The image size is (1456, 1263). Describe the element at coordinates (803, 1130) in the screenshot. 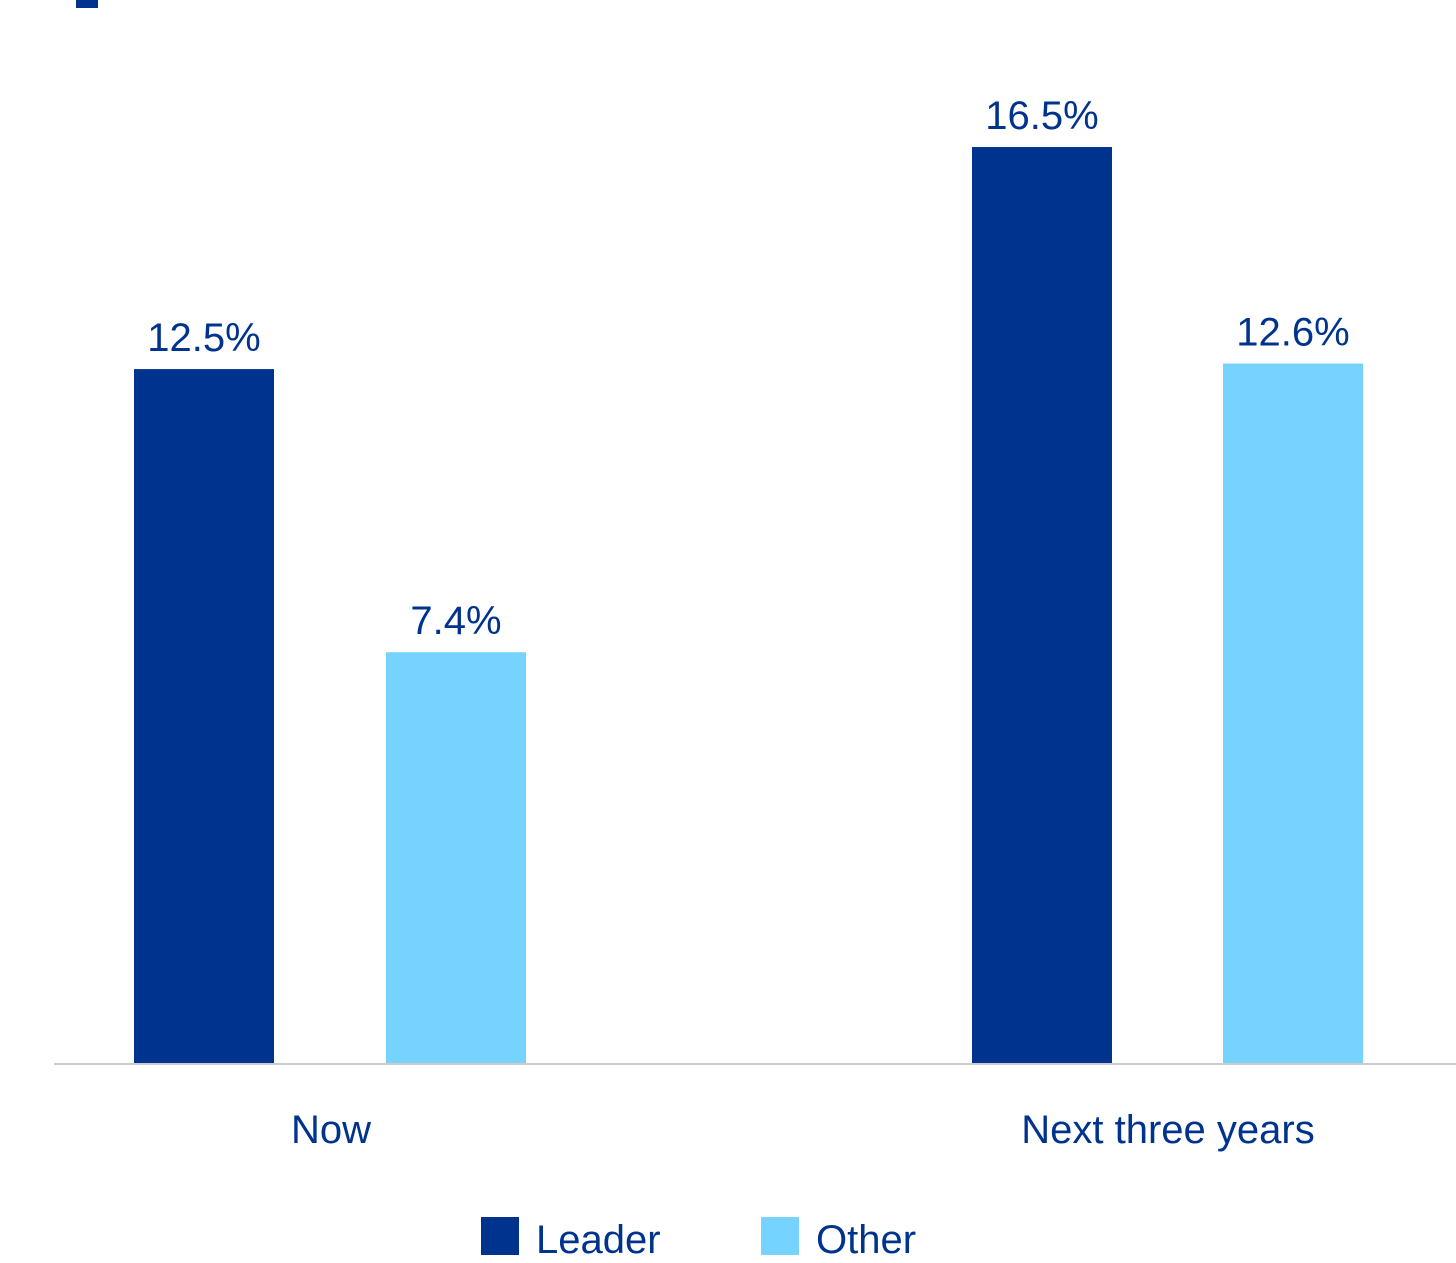

I see `category-labels-layer: Now Next three years` at that location.